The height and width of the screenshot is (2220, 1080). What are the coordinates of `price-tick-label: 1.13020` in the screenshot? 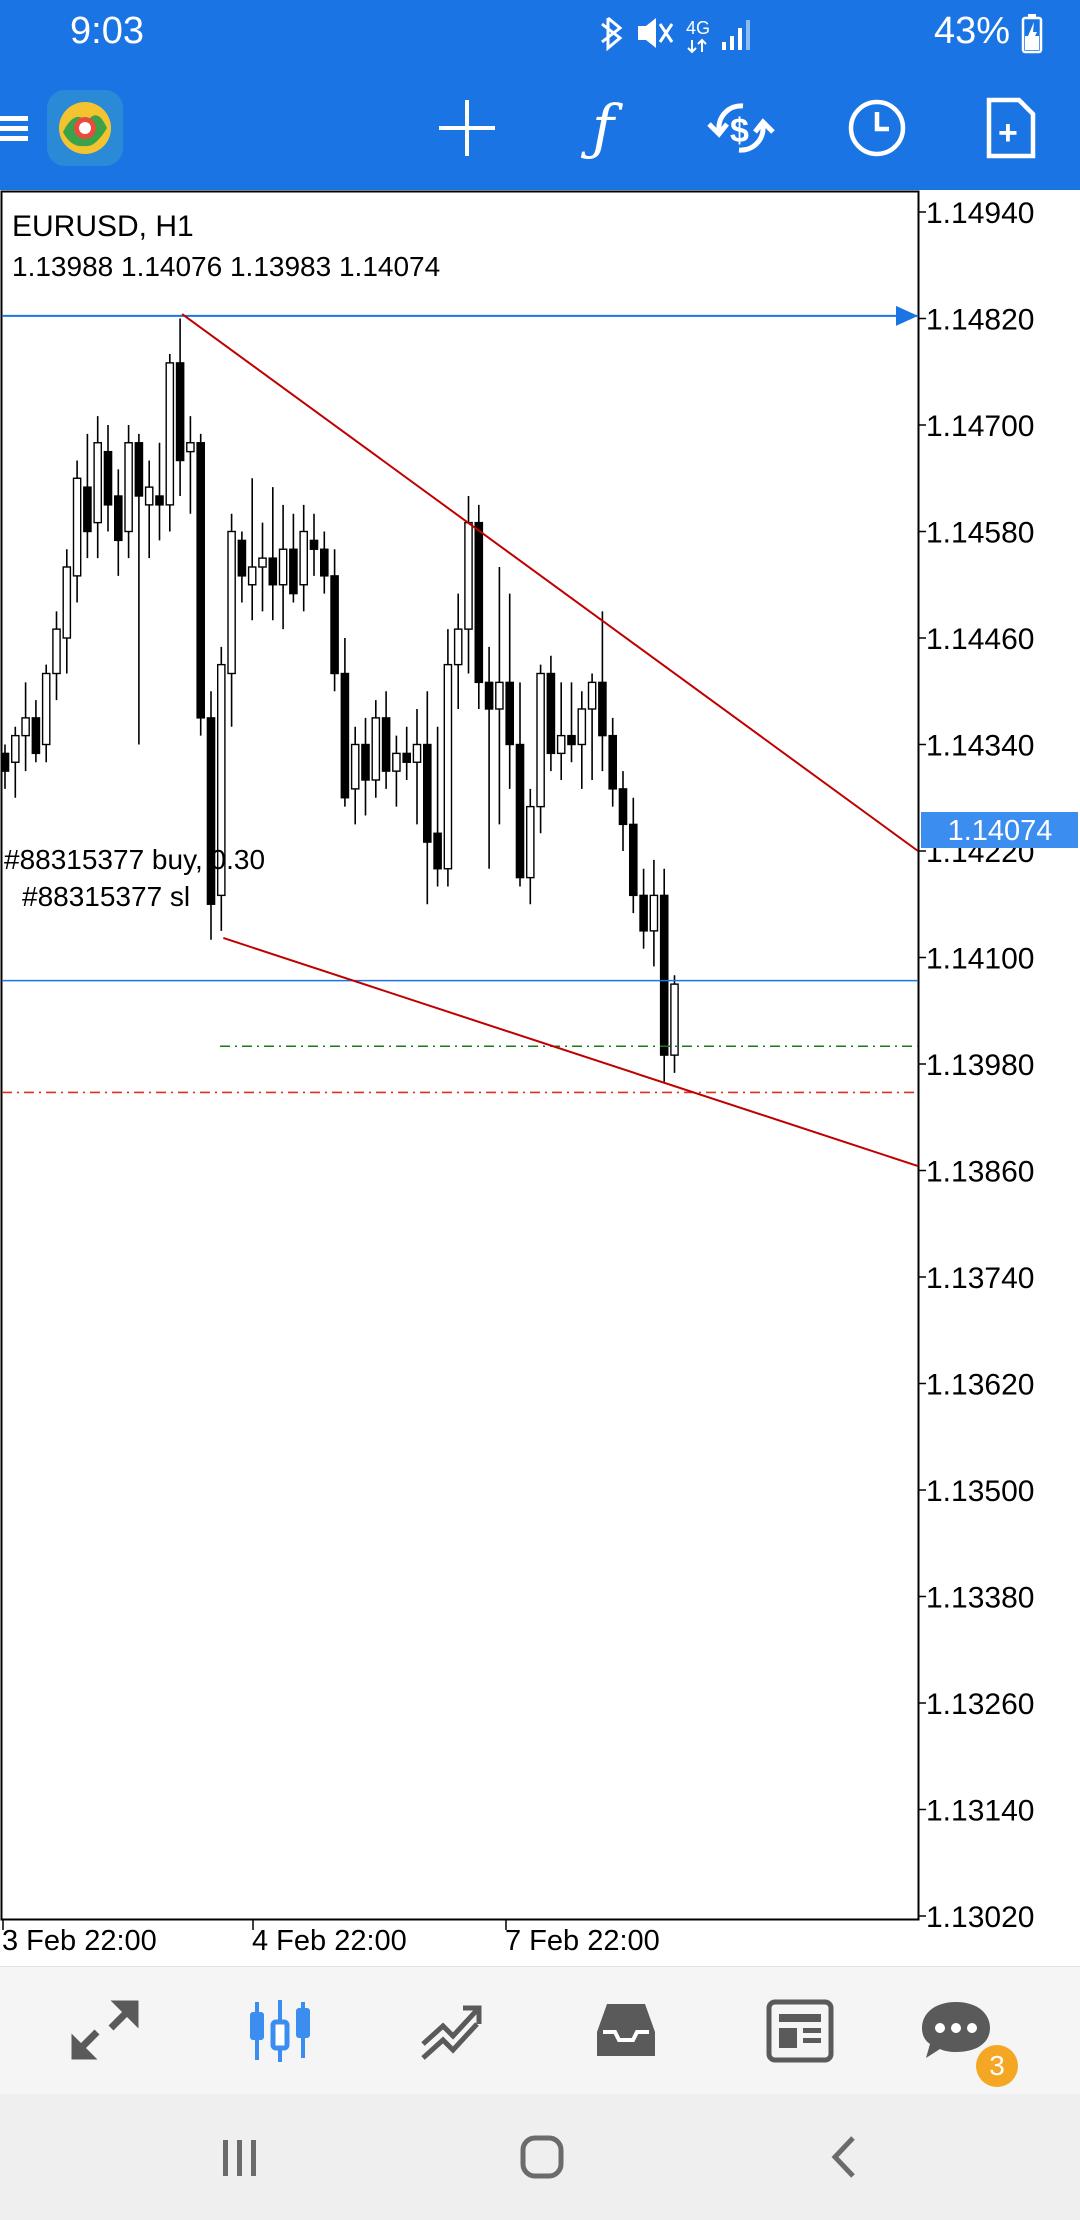 It's located at (980, 1917).